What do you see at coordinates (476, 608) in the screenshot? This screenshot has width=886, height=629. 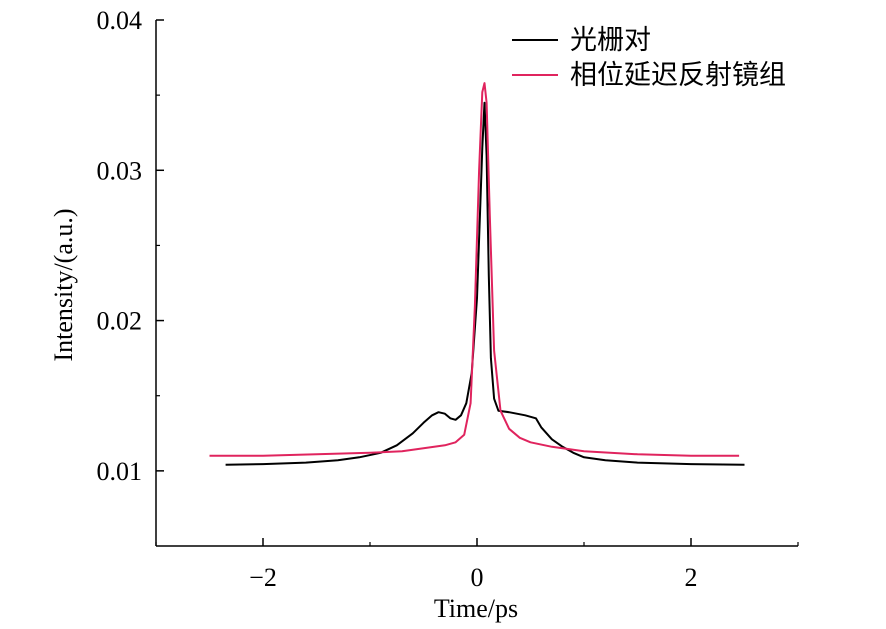 I see `x-axis-label: Time/ps` at bounding box center [476, 608].